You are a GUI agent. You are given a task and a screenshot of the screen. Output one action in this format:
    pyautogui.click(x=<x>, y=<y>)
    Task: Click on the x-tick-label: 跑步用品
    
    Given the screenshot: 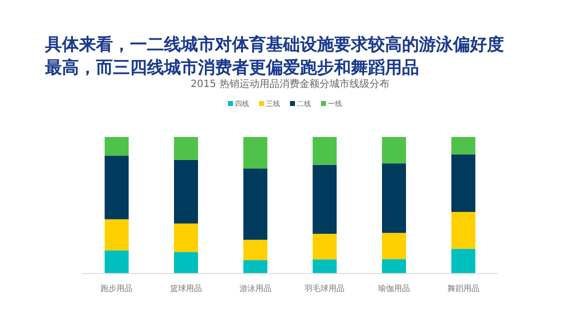 What is the action you would take?
    pyautogui.click(x=116, y=288)
    